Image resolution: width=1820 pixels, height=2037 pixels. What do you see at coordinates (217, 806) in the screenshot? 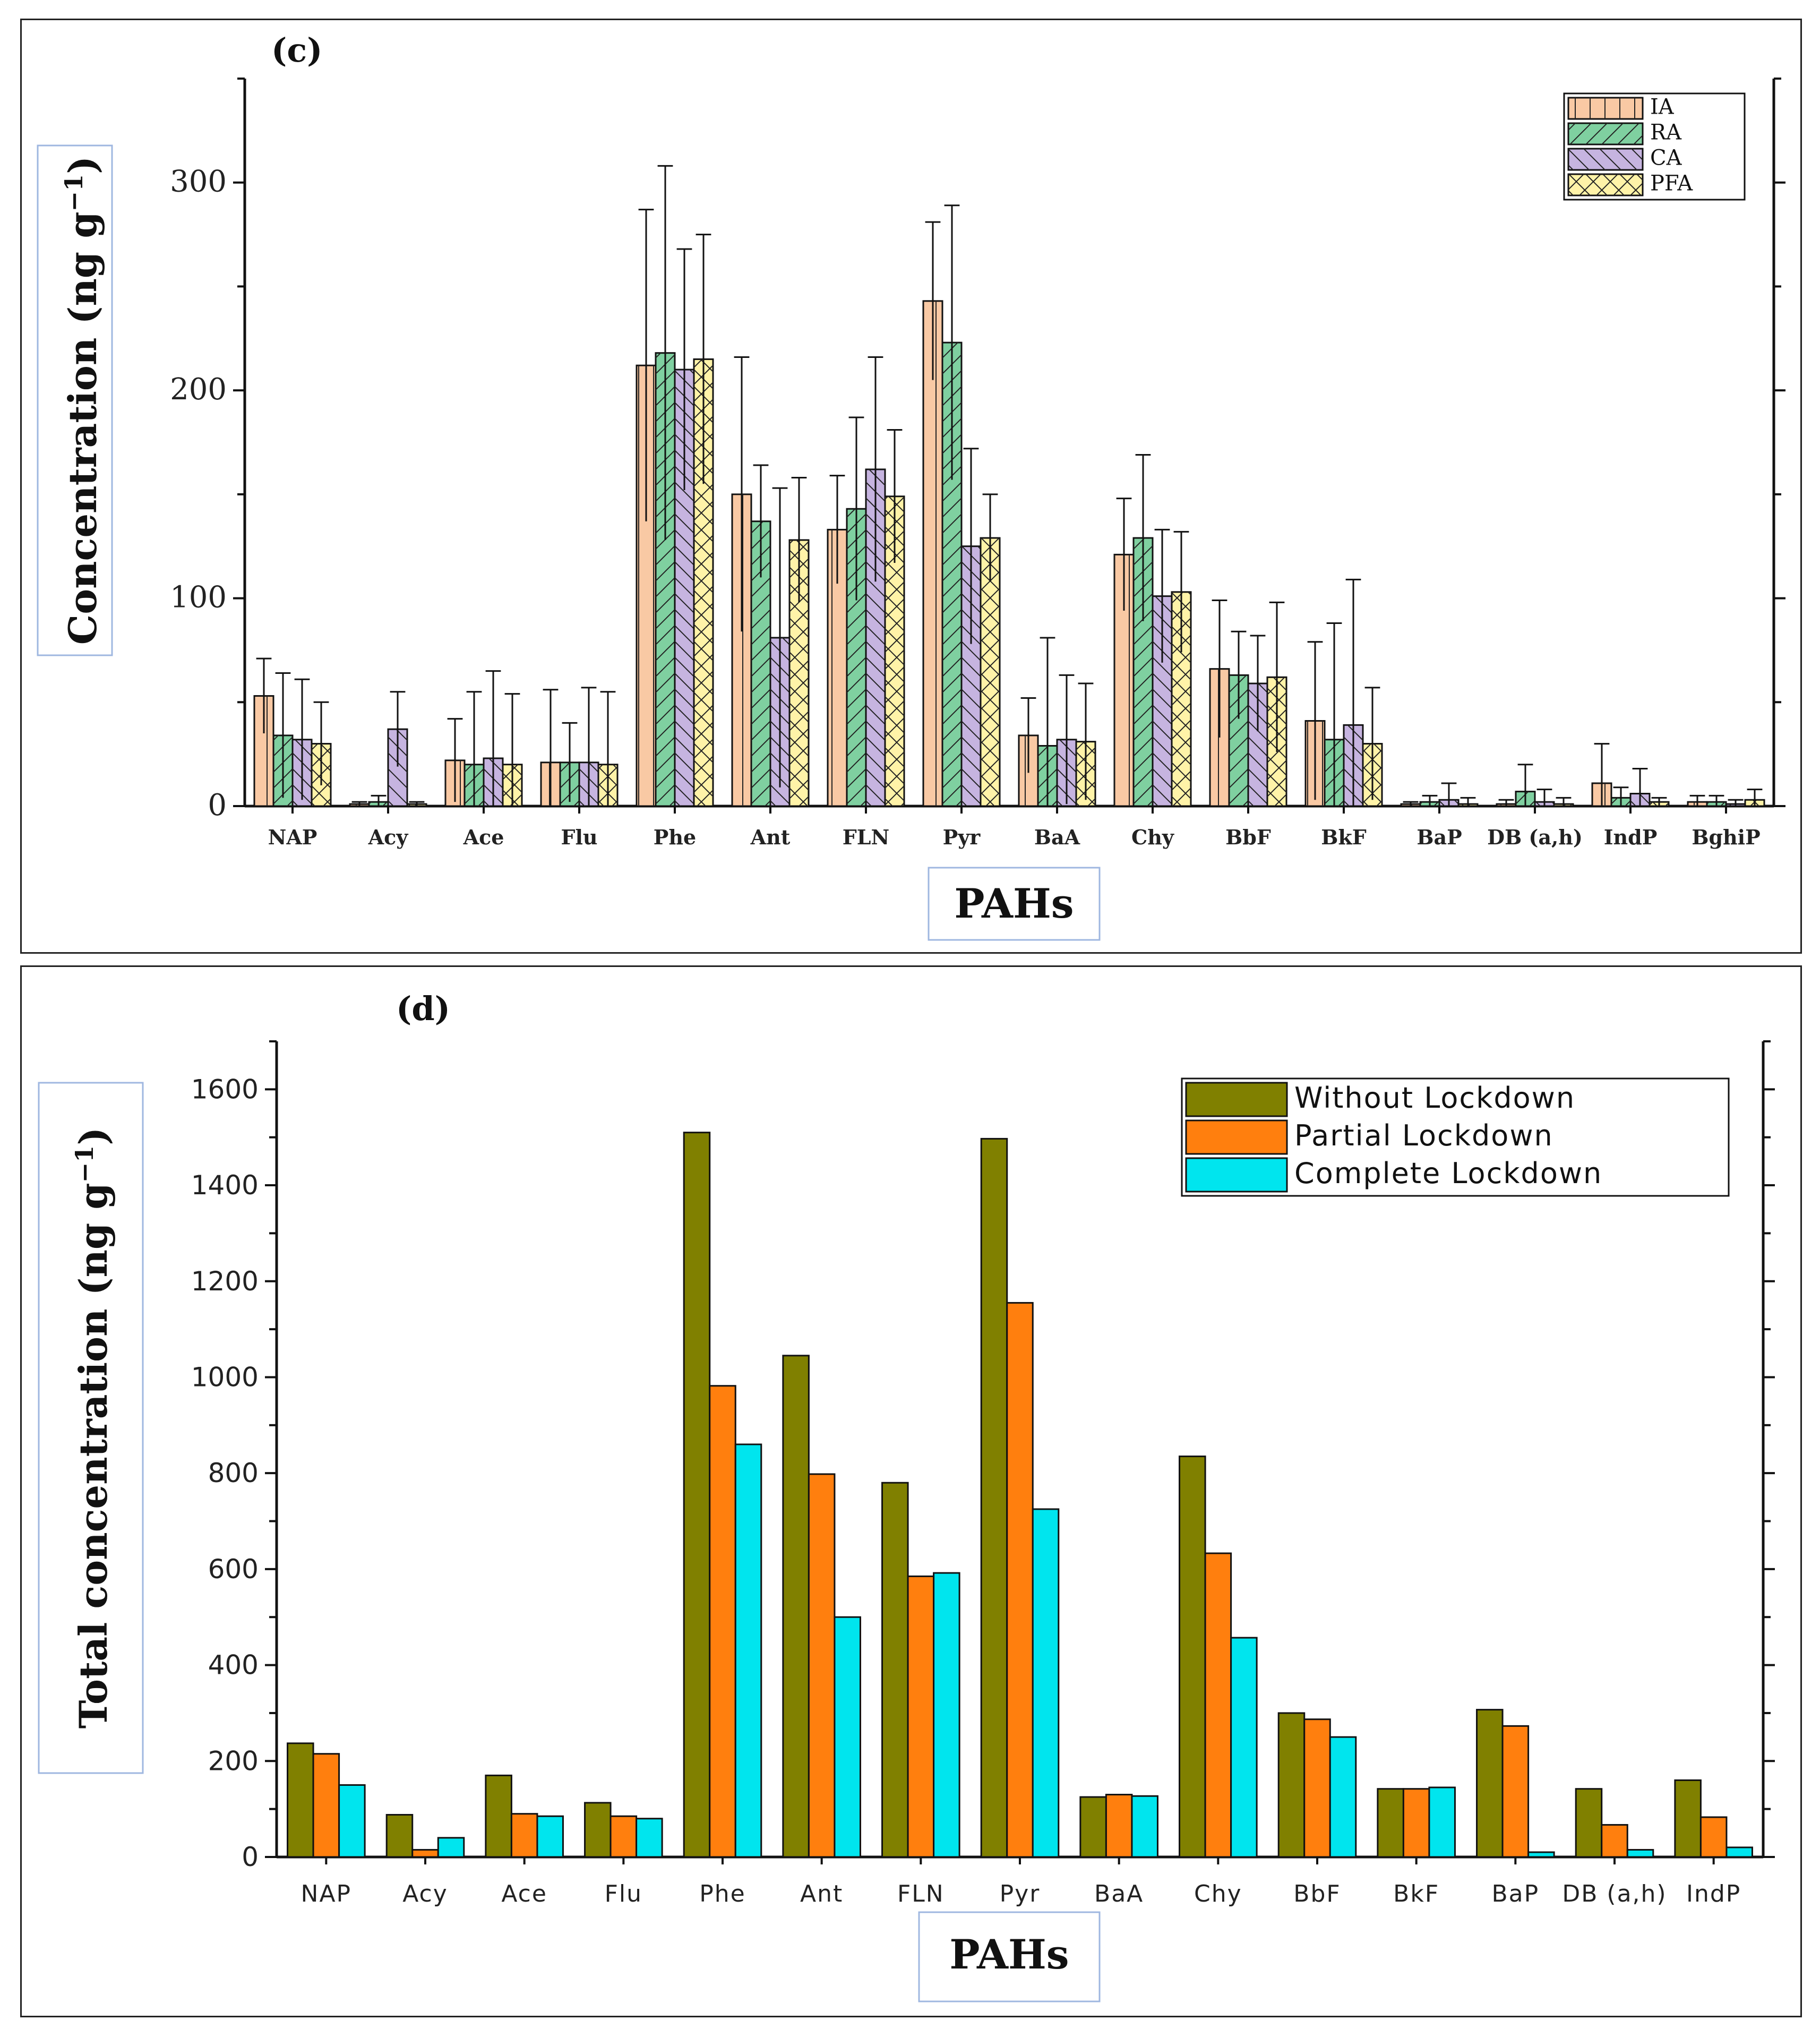
I see `y-tick-label-c: 0` at bounding box center [217, 806].